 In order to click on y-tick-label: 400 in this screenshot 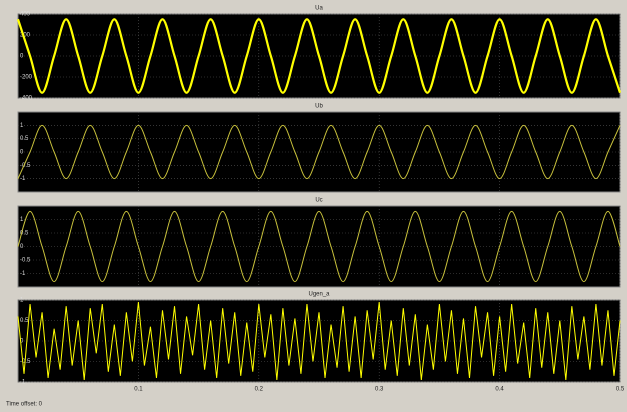, I will do `click(25, 15)`.